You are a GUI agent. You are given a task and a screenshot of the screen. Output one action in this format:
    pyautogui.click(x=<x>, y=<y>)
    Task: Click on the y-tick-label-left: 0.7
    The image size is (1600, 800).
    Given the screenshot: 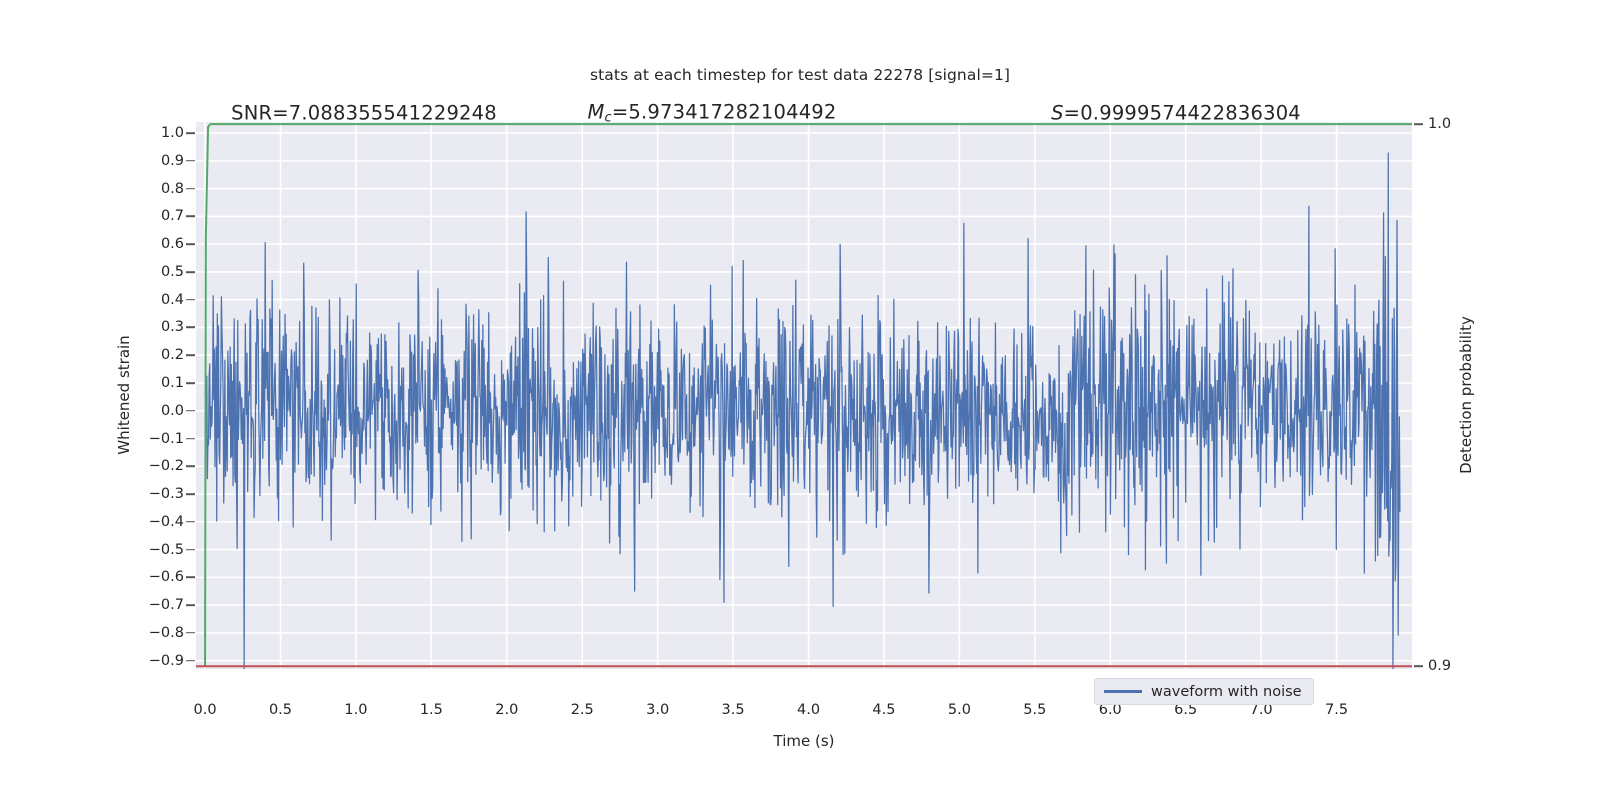 What is the action you would take?
    pyautogui.click(x=172, y=216)
    